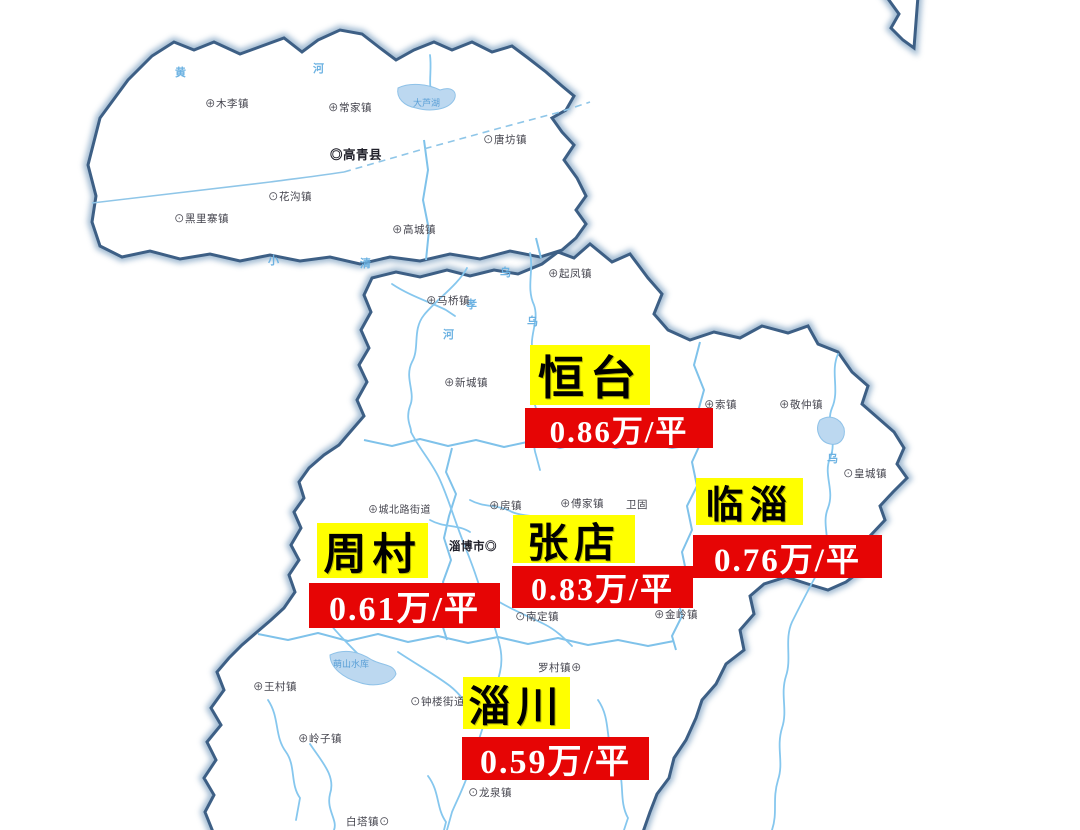 The image size is (1080, 830). What do you see at coordinates (351, 664) in the screenshot?
I see `water-label: 萌山水库` at bounding box center [351, 664].